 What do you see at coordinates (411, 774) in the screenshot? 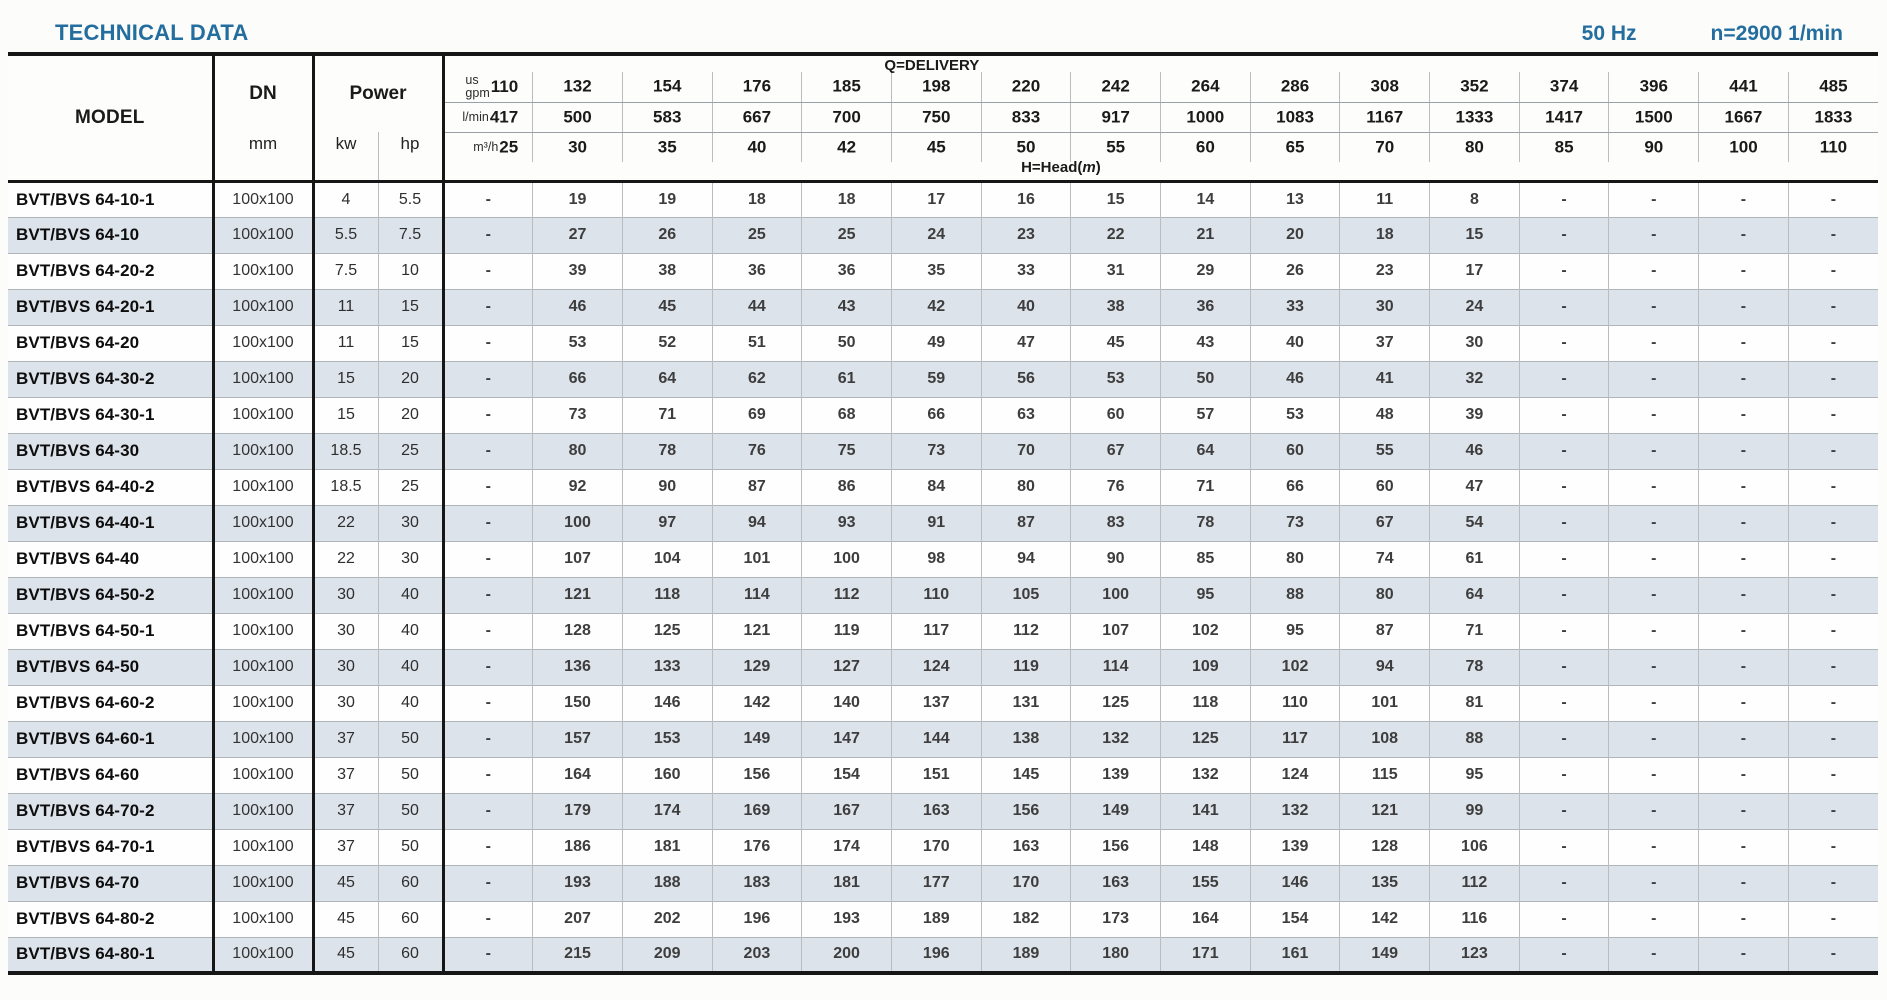
I see `hp-cell: 50` at bounding box center [411, 774].